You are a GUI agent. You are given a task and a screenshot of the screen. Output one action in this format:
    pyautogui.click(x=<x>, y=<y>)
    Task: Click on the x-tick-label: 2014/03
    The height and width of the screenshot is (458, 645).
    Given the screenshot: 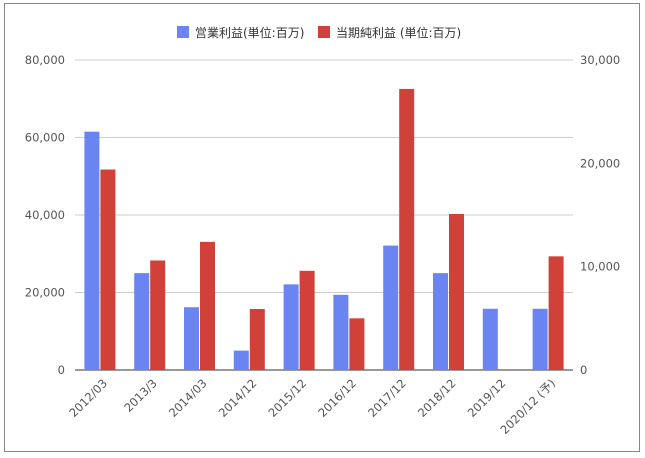 What is the action you would take?
    pyautogui.click(x=188, y=398)
    